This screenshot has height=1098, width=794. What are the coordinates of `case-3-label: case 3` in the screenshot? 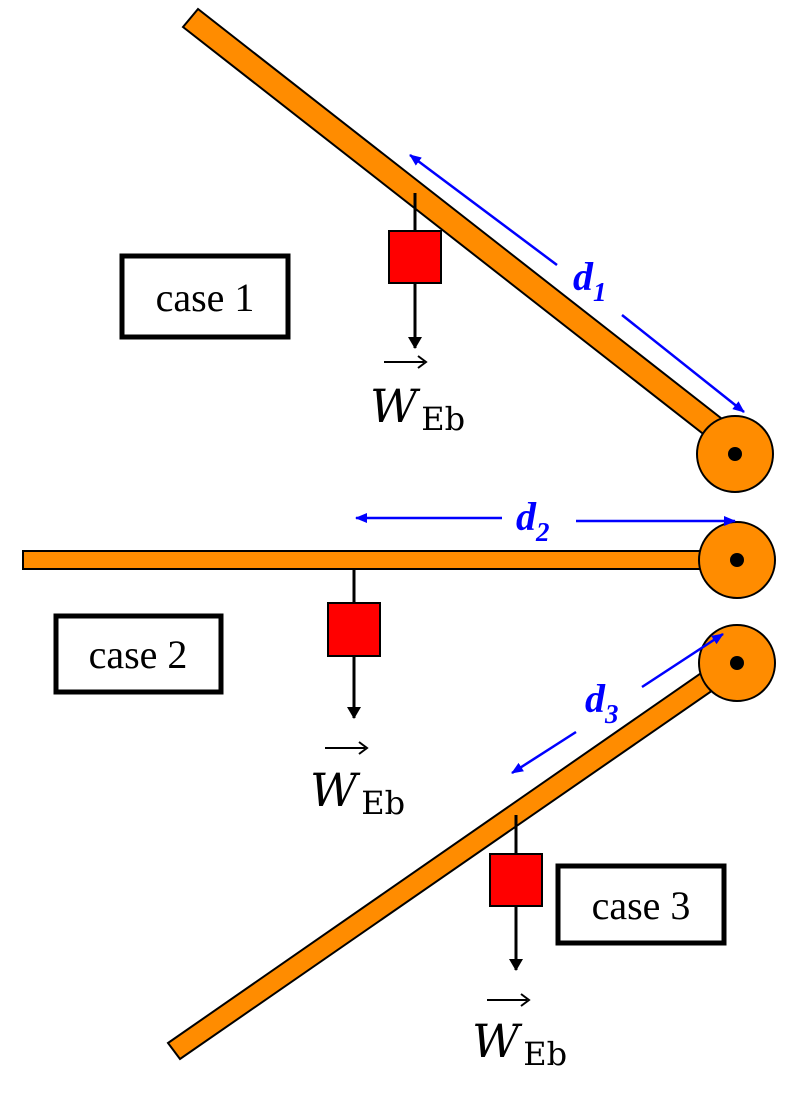 It's located at (641, 905).